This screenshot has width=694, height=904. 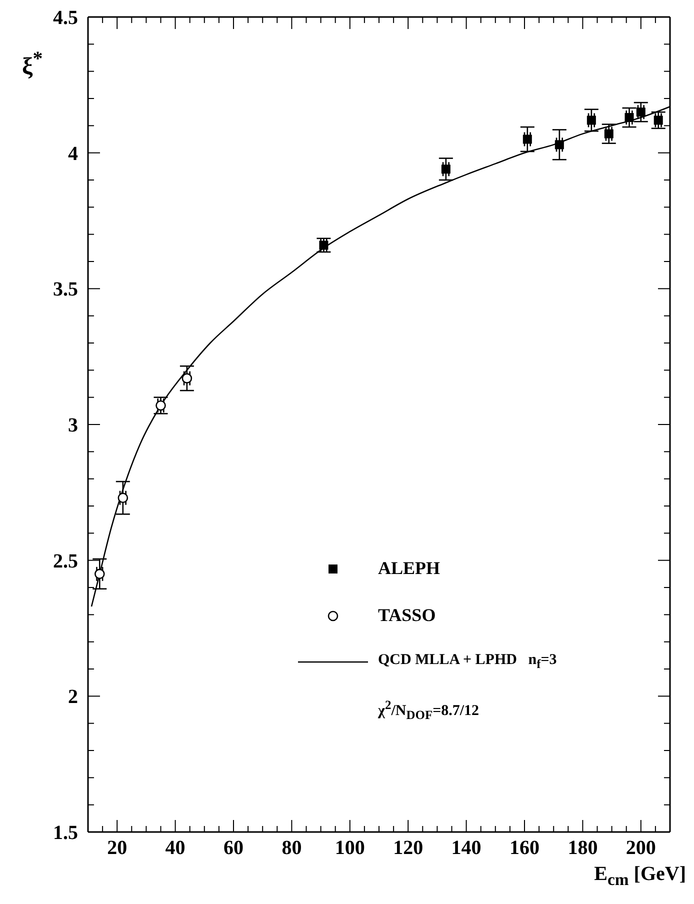 What do you see at coordinates (641, 848) in the screenshot?
I see `x-tick-label: 200` at bounding box center [641, 848].